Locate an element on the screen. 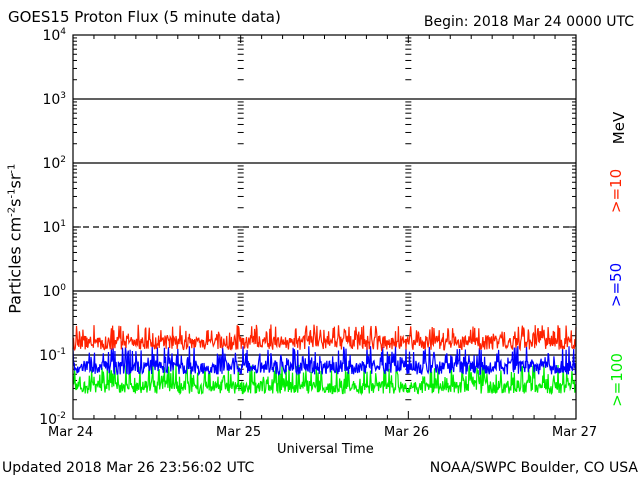 The width and height of the screenshot is (640, 480). legend-ge100: >=100 is located at coordinates (616, 380).